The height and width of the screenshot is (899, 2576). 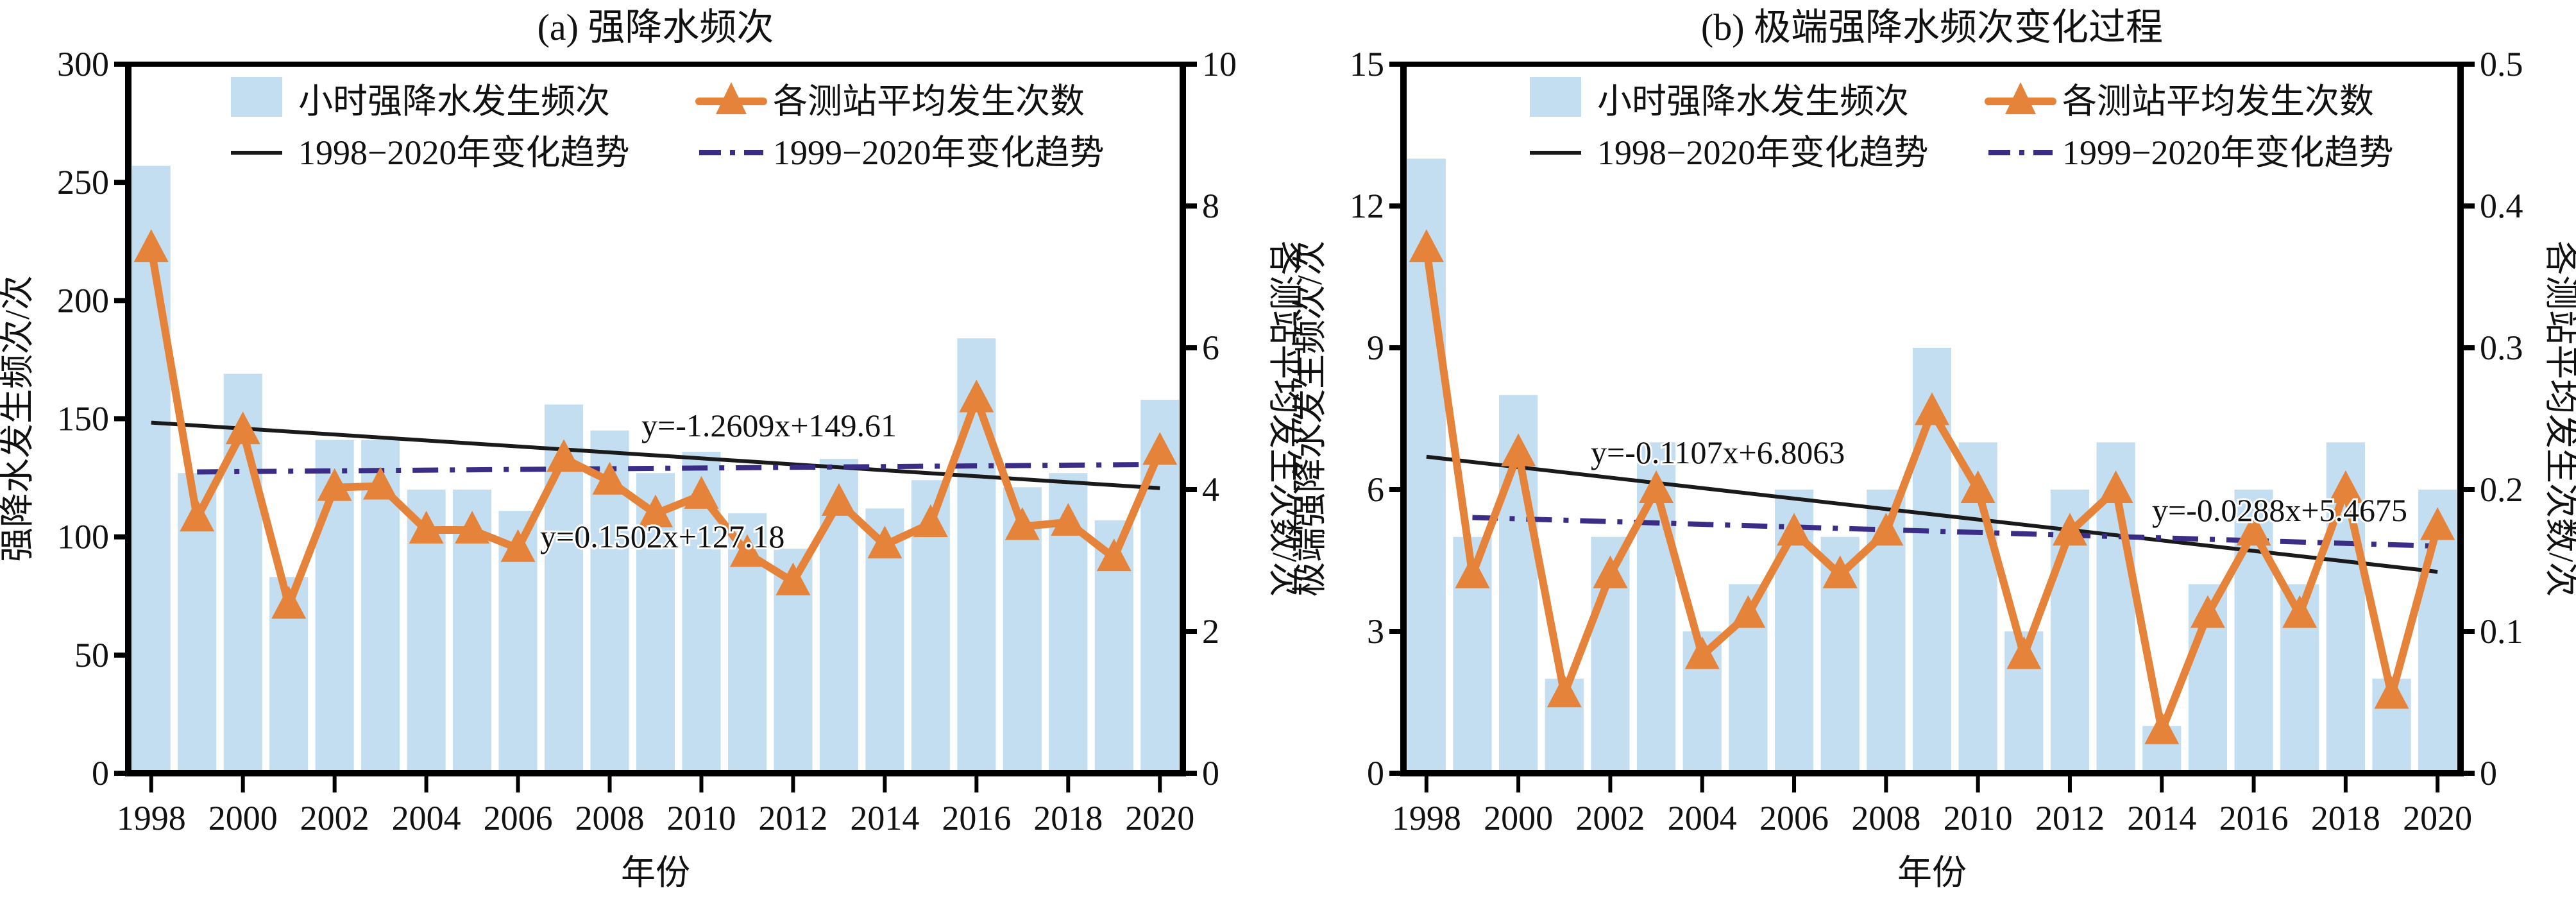 I want to click on point-2002, so click(x=334, y=484).